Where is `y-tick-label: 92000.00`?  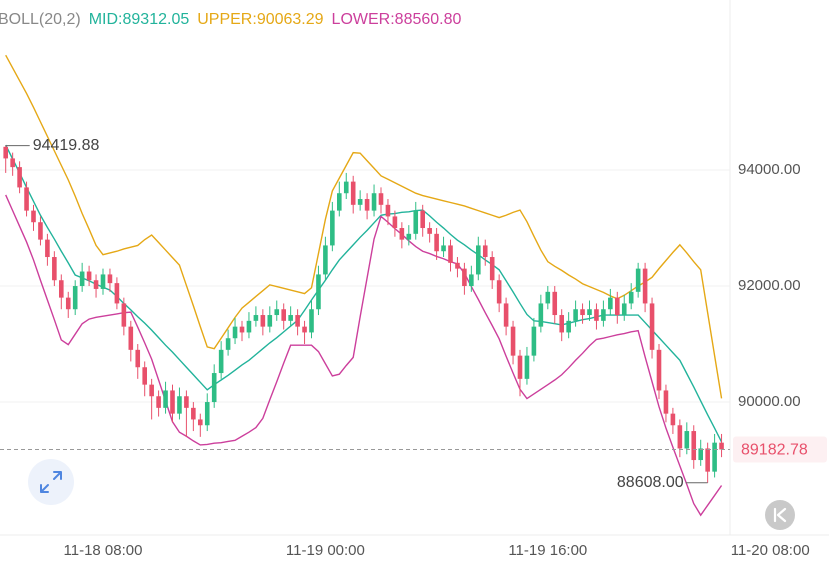 y-tick-label: 92000.00 is located at coordinates (769, 285).